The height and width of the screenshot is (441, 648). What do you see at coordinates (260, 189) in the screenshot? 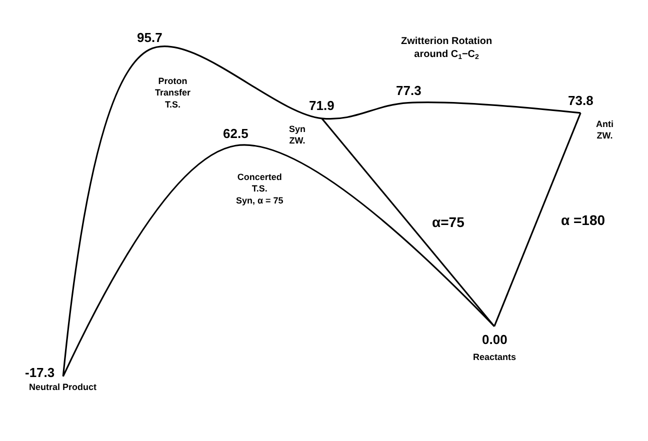
I see `x-tick-label: Concerted T.S. Syn, α = 75` at bounding box center [260, 189].